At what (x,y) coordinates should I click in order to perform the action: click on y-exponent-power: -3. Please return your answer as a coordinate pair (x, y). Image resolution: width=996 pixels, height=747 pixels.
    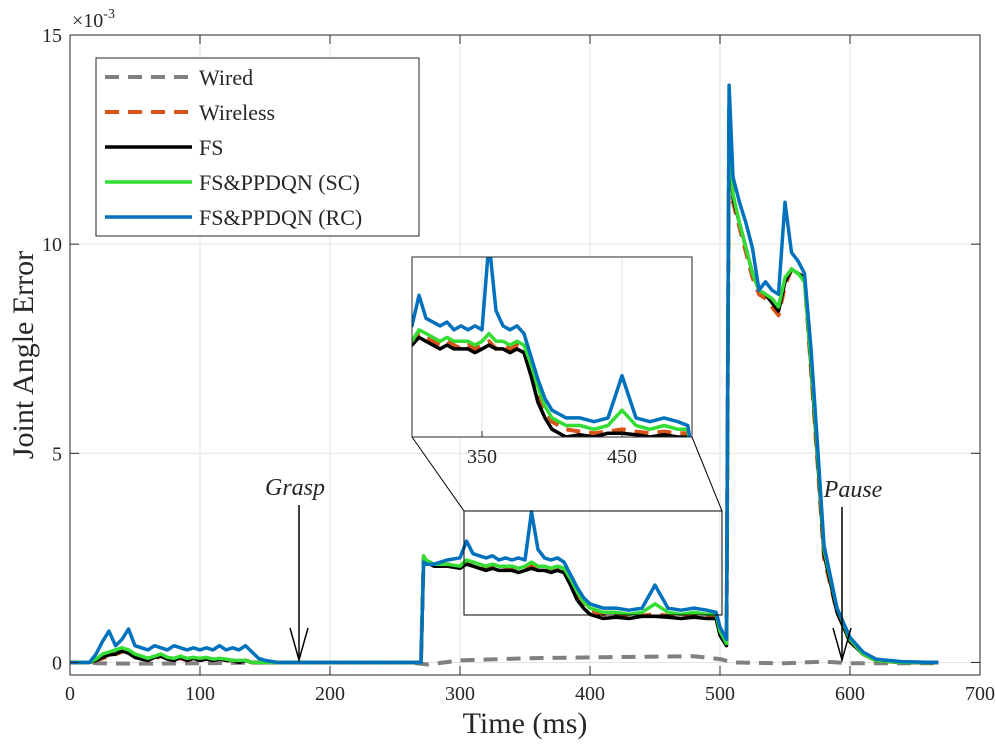
    Looking at the image, I should click on (109, 14).